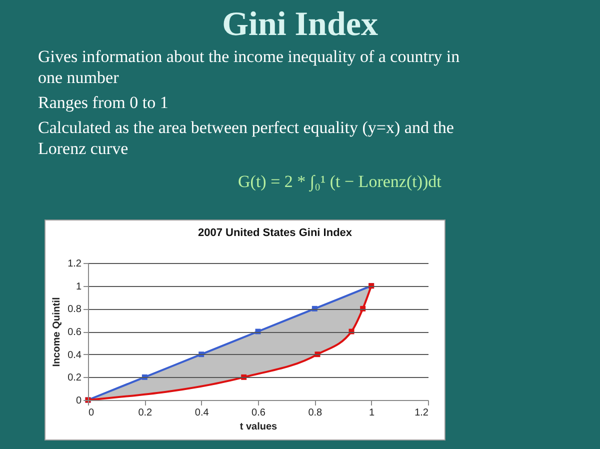  I want to click on x-tick-label: 1.2, so click(421, 413).